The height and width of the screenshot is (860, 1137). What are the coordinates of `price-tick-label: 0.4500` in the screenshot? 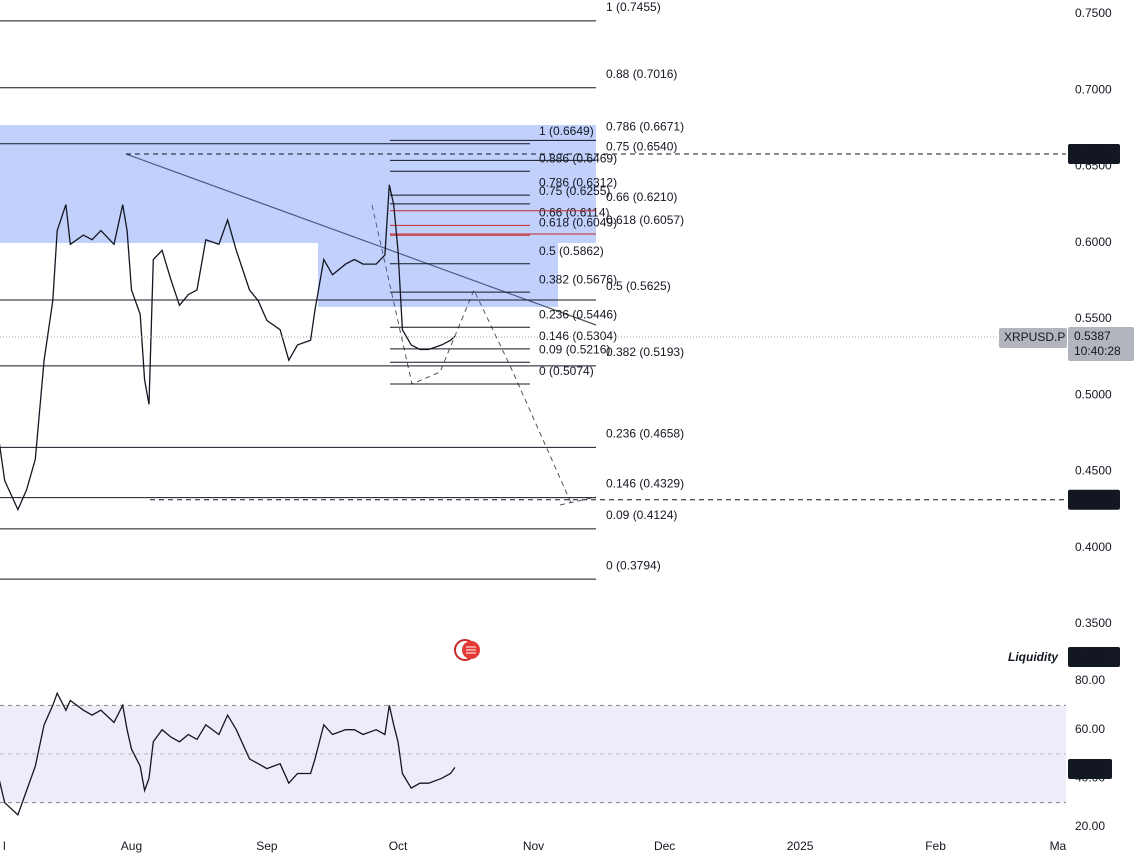 It's located at (1093, 471).